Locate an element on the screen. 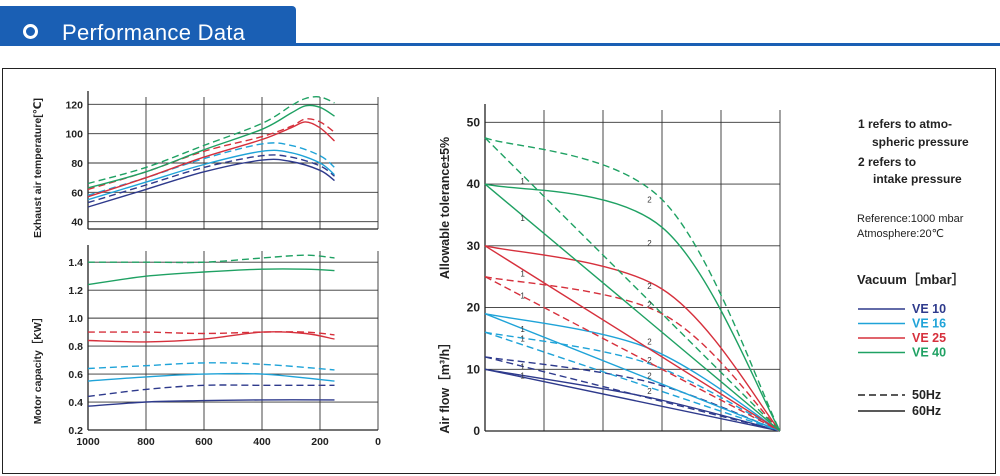 This screenshot has height=476, width=1000. legend-label: VE 16 is located at coordinates (929, 324).